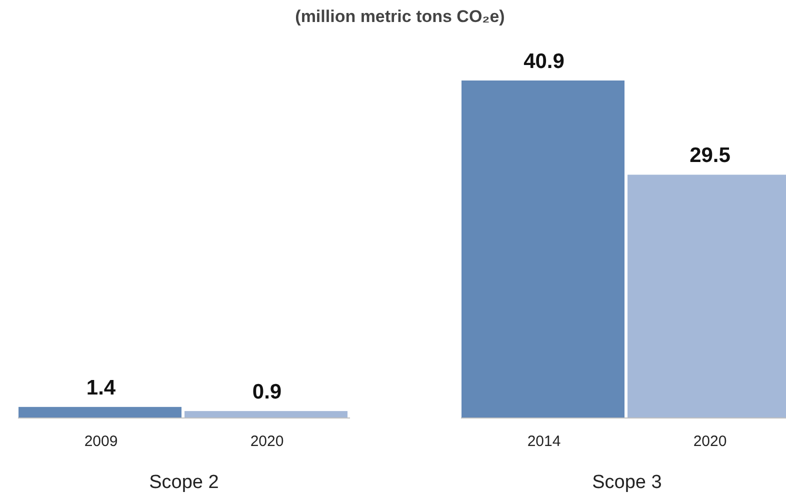 This screenshot has width=786, height=496. What do you see at coordinates (267, 392) in the screenshot?
I see `data-label: 0.9` at bounding box center [267, 392].